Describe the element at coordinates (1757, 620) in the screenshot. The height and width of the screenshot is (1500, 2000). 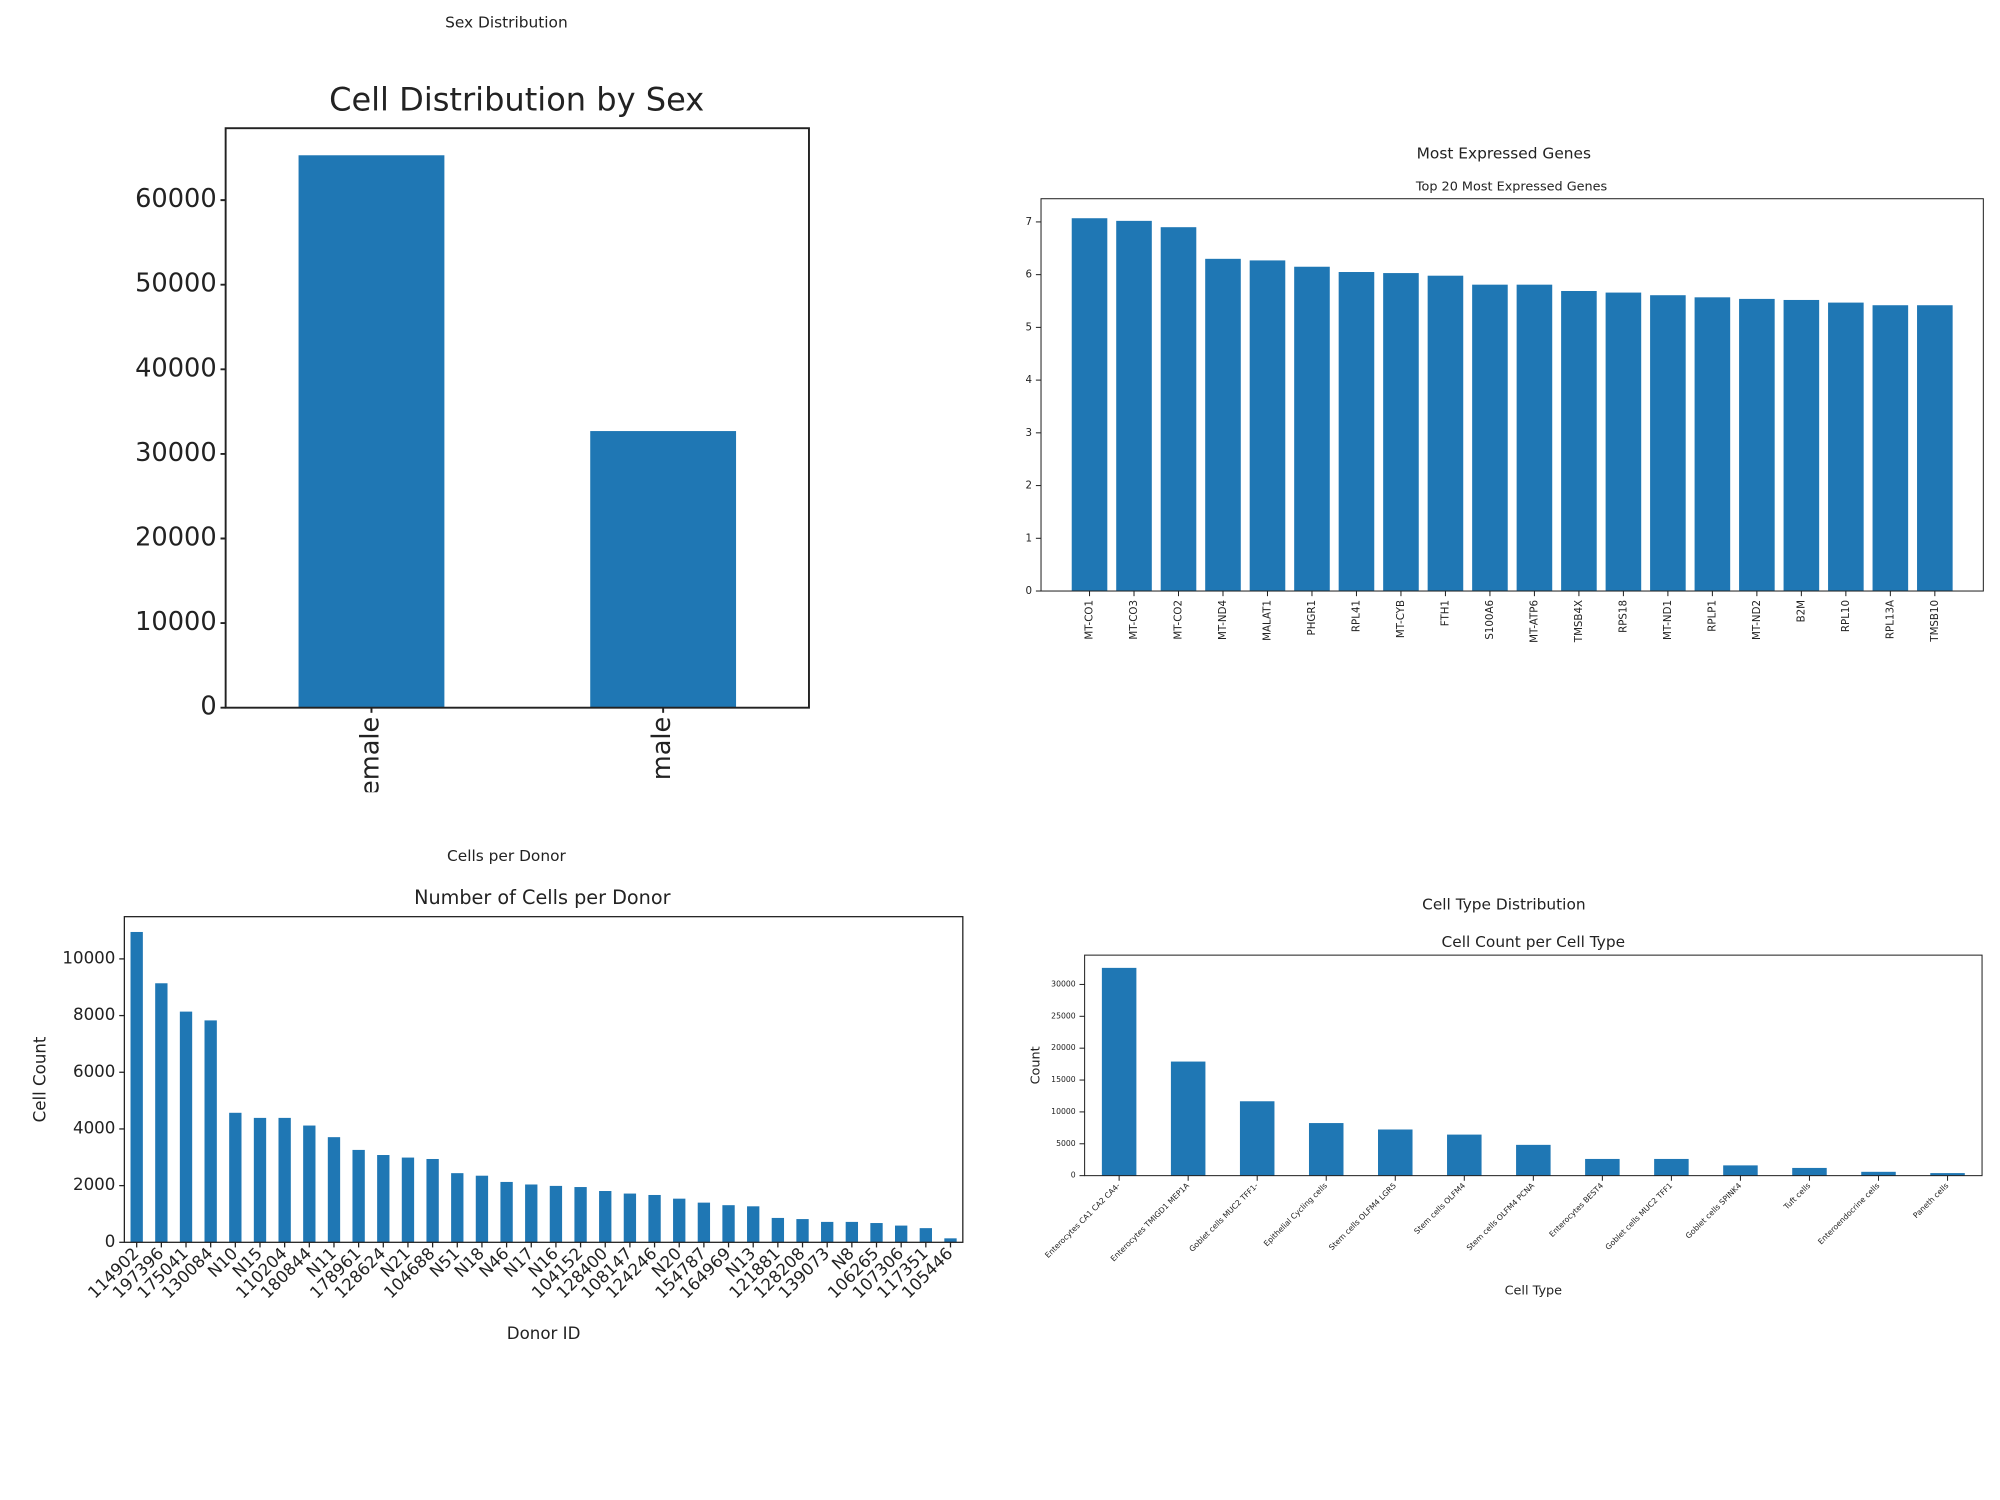
I see `x-tick-label: MT-ND2` at that location.